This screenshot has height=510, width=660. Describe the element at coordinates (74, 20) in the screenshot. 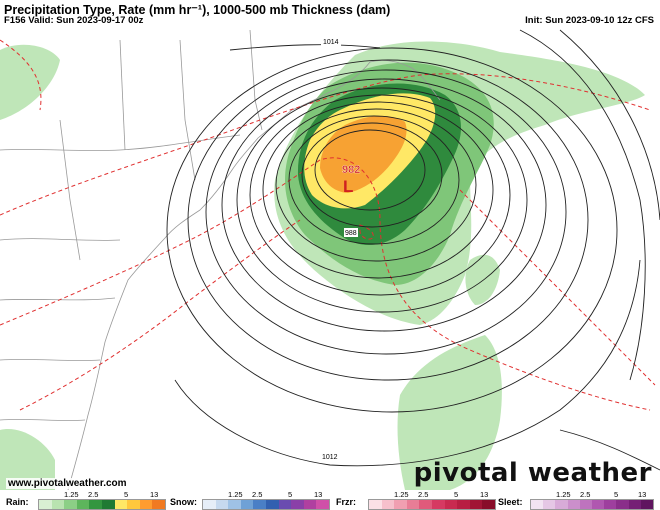

I see `valid-time: F156 Valid: Sun 2023-09-17 00z` at that location.